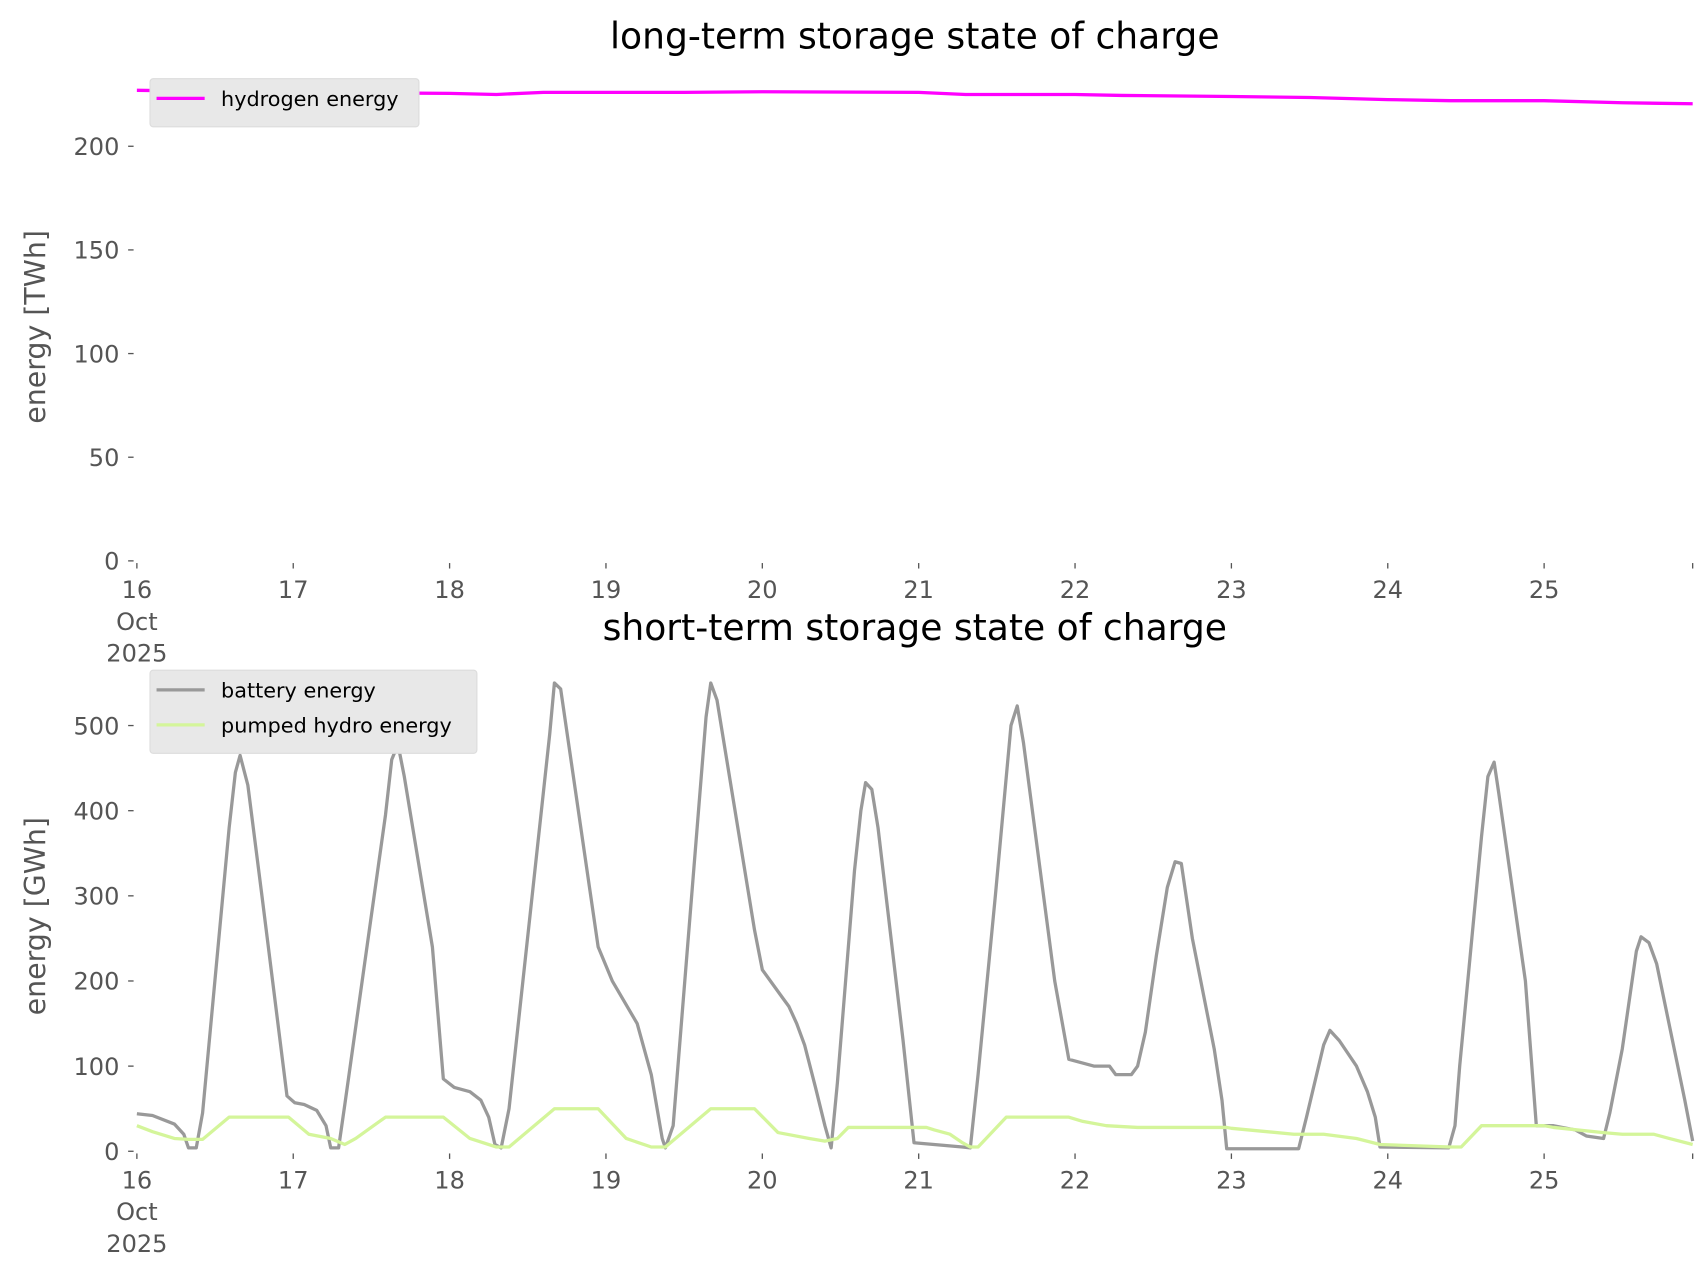 The image size is (1706, 1277). Describe the element at coordinates (336, 726) in the screenshot. I see `legend-label: pumped hydro energy` at that location.